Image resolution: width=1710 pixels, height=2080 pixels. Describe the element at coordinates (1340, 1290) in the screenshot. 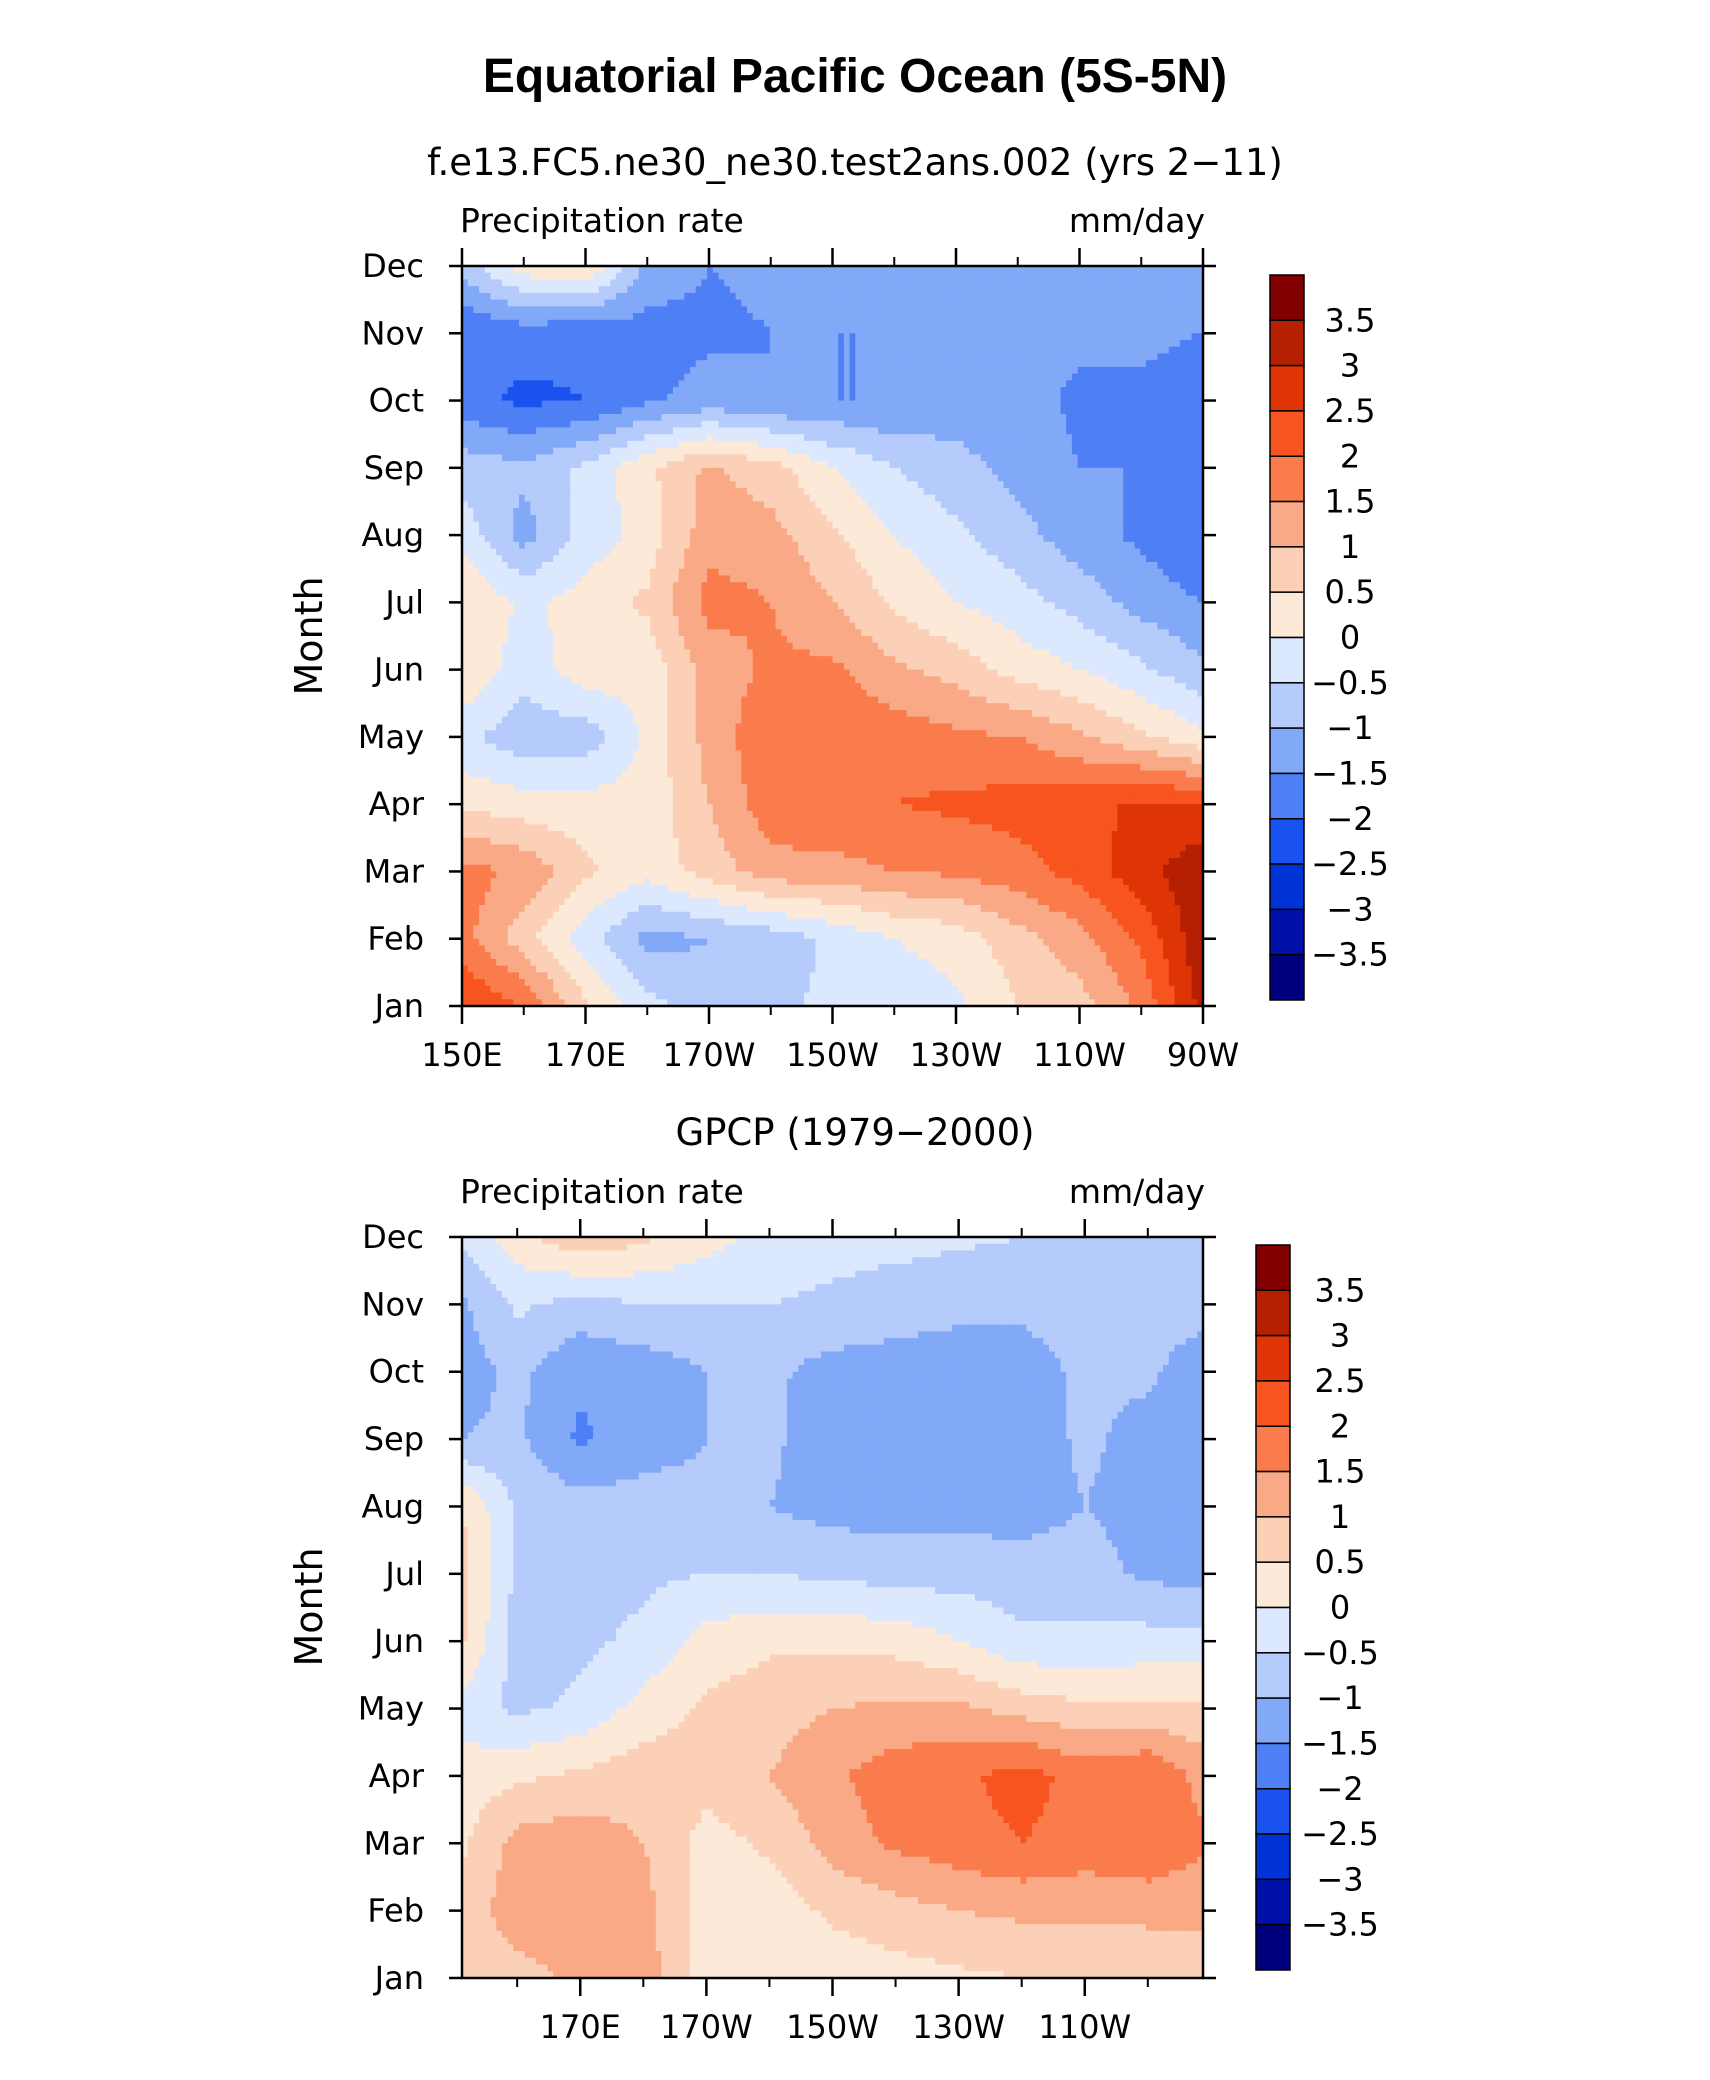

I see `colorbar-label: 3.5` at that location.